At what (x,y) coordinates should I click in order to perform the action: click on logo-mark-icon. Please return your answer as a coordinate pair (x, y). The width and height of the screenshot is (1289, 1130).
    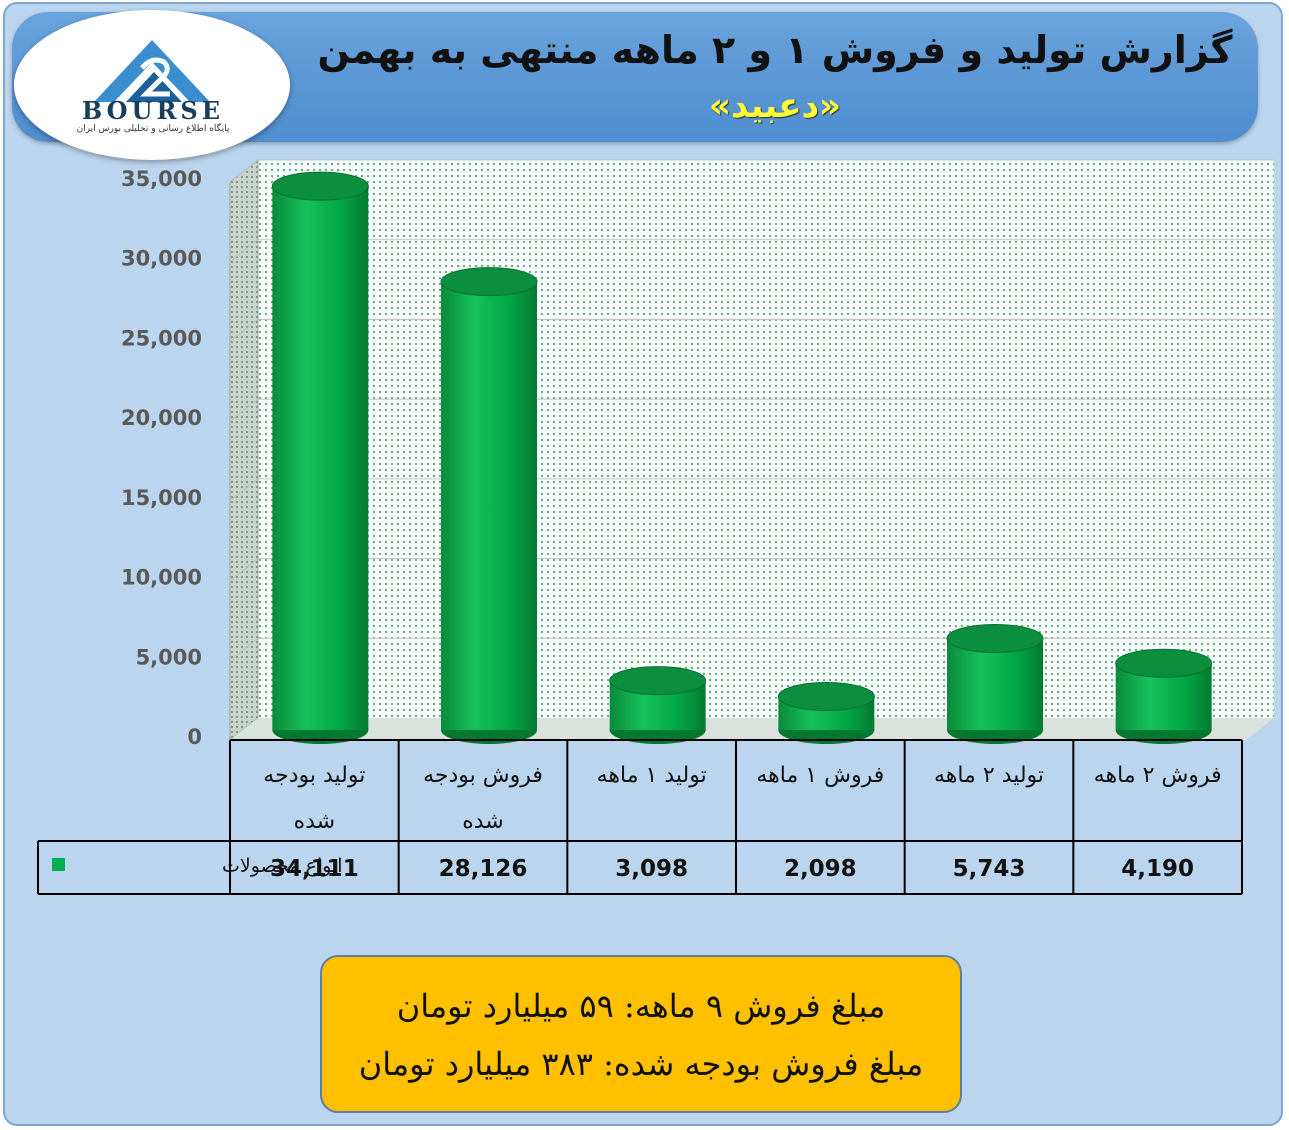
    Looking at the image, I should click on (152, 71).